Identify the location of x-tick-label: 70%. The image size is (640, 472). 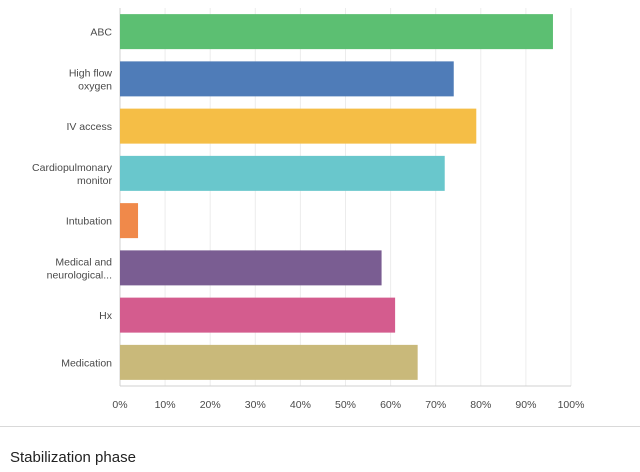
(435, 405).